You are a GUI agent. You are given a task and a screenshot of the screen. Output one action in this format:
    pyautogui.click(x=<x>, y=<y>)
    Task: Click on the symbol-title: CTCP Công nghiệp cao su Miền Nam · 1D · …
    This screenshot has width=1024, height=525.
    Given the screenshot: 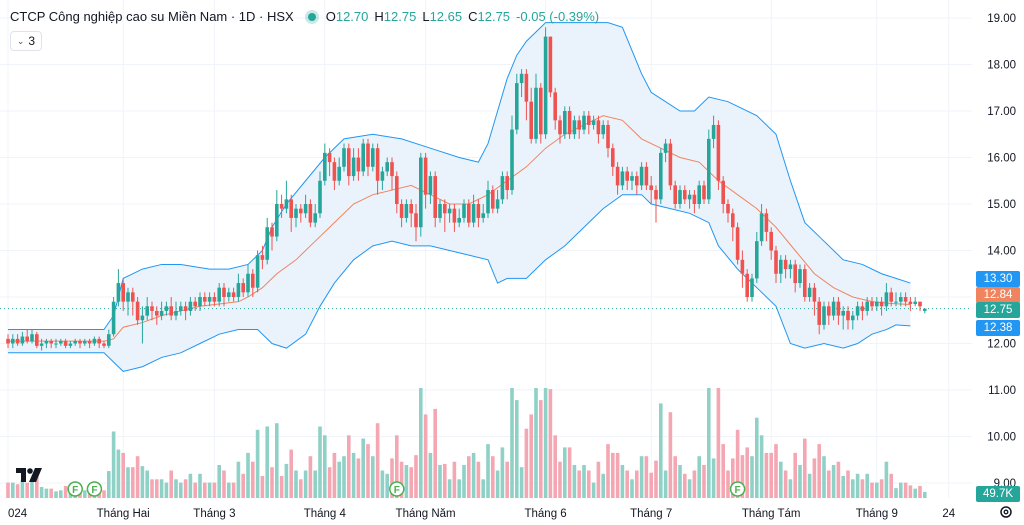 What is the action you would take?
    pyautogui.click(x=152, y=16)
    